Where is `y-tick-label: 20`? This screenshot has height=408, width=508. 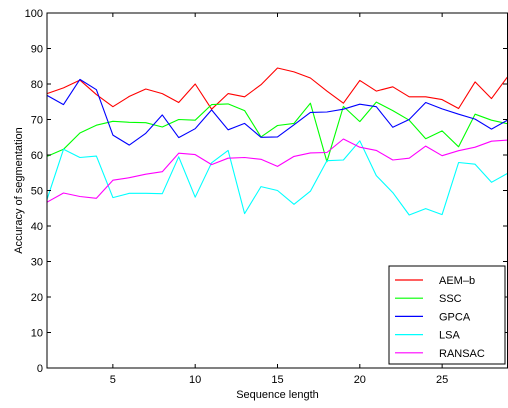 y-tick-label: 20 is located at coordinates (37, 298).